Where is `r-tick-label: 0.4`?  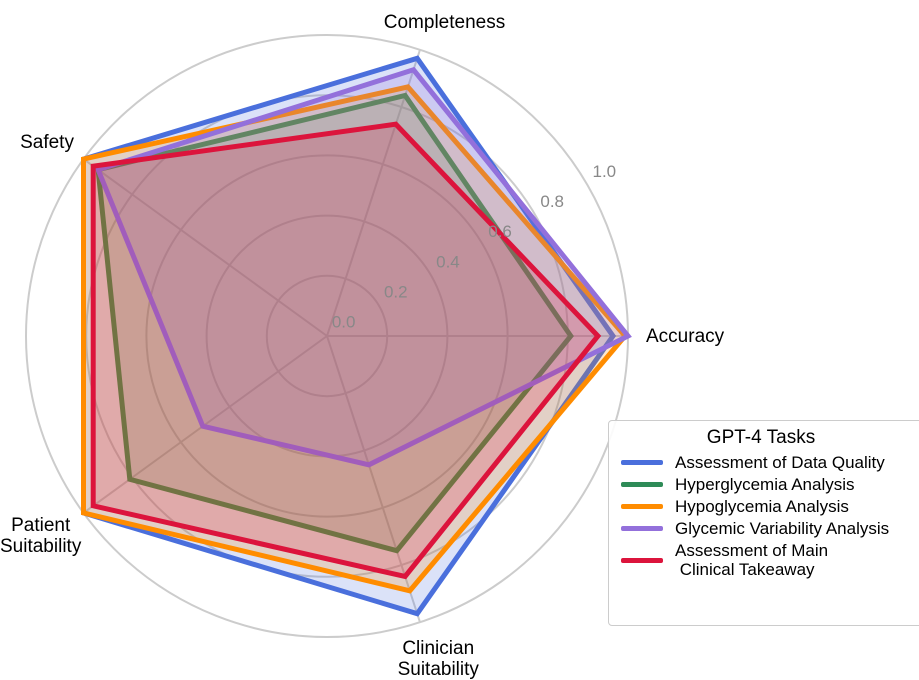
r-tick-label: 0.4 is located at coordinates (448, 261).